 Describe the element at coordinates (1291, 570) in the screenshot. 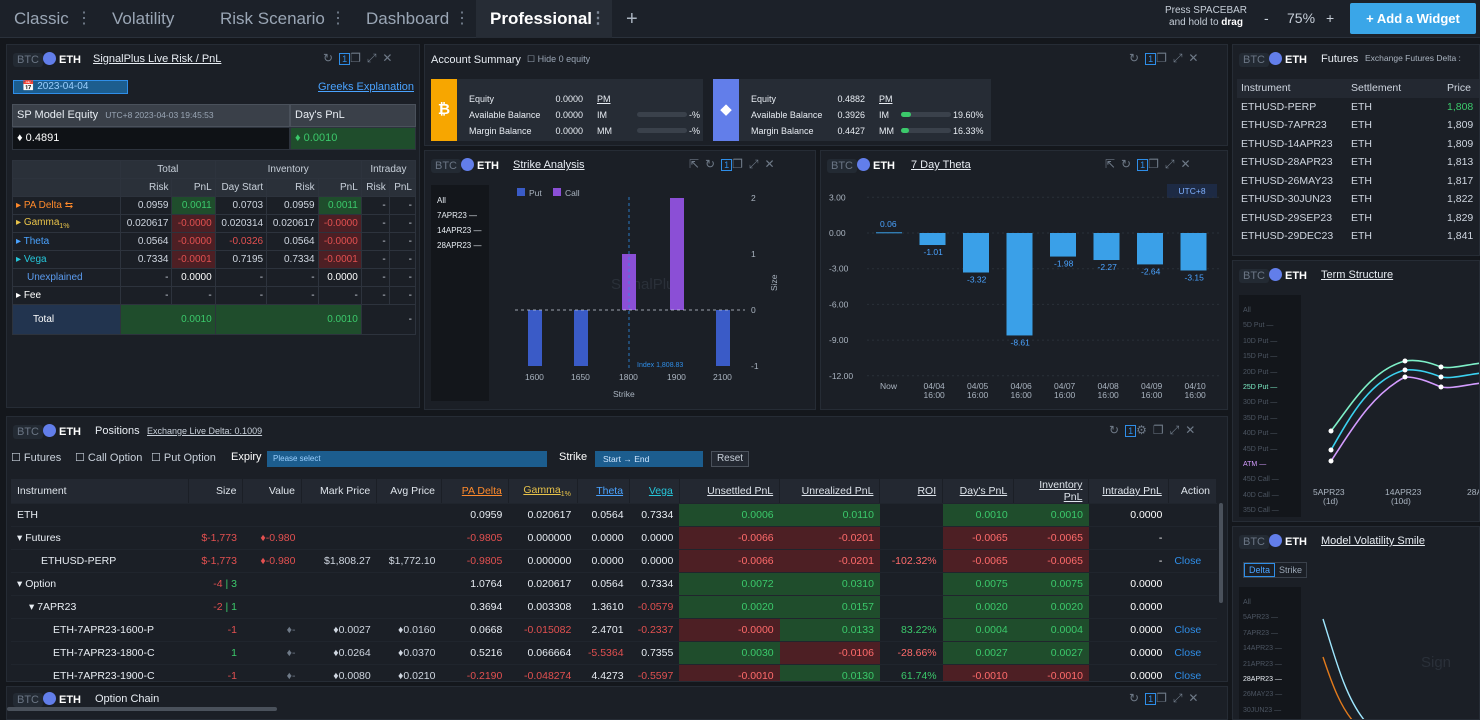

I see `strike-toggle: Strike` at that location.